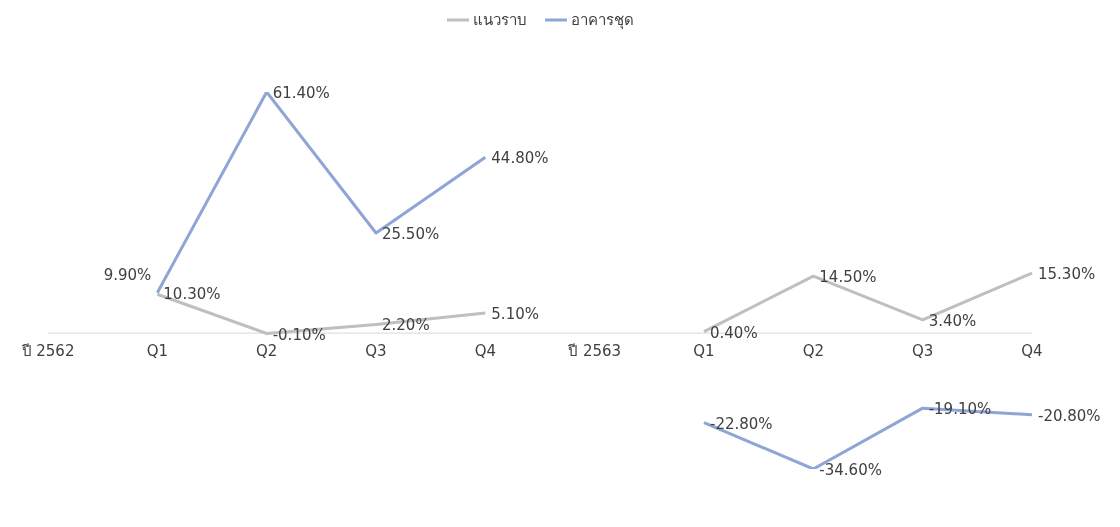 The height and width of the screenshot is (527, 1120). What do you see at coordinates (734, 332) in the screenshot?
I see `data-label: 0.40%` at bounding box center [734, 332].